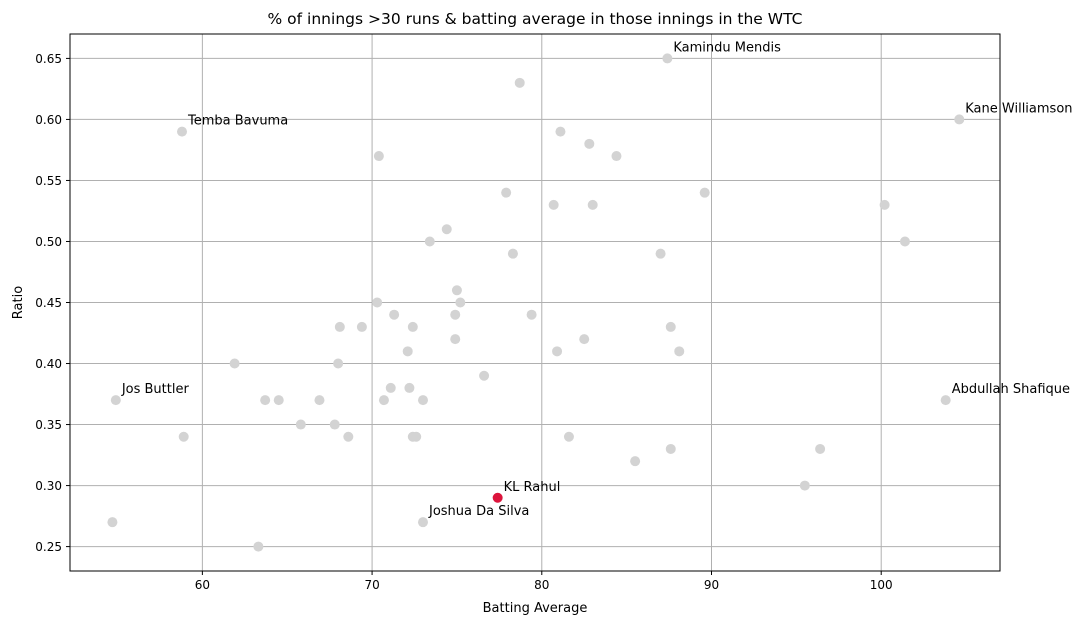 Image resolution: width=1089 pixels, height=624 pixels. What do you see at coordinates (535, 608) in the screenshot?
I see `x-axis-label: Batting Average` at bounding box center [535, 608].